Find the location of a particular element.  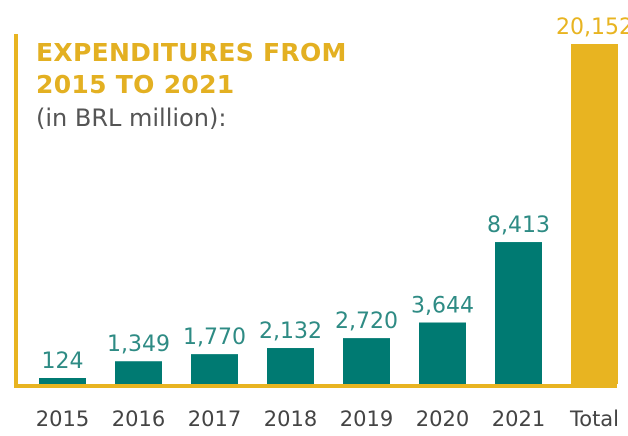

x-tick-label-2017: 2017 is located at coordinates (214, 419).